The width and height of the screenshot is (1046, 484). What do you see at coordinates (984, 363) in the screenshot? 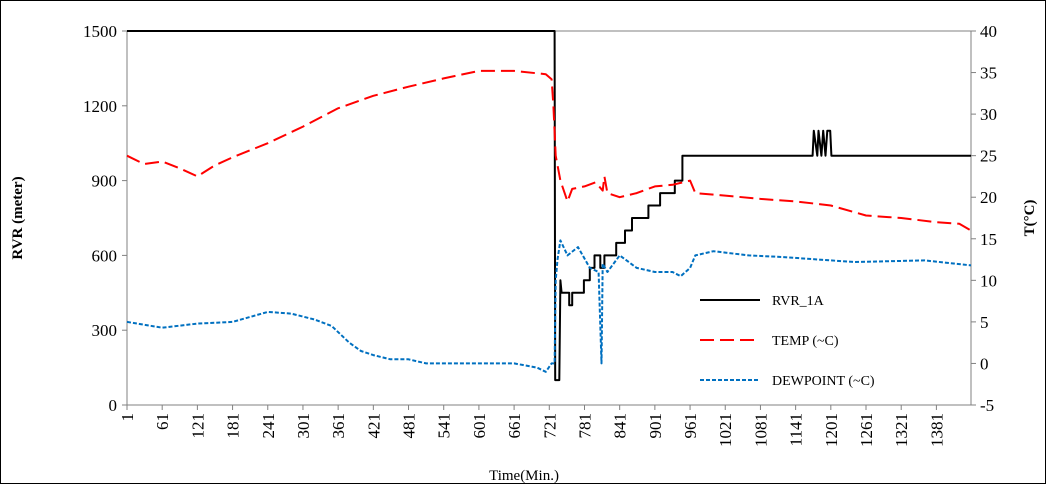
I see `y-right-tick-label: 0` at bounding box center [984, 363].